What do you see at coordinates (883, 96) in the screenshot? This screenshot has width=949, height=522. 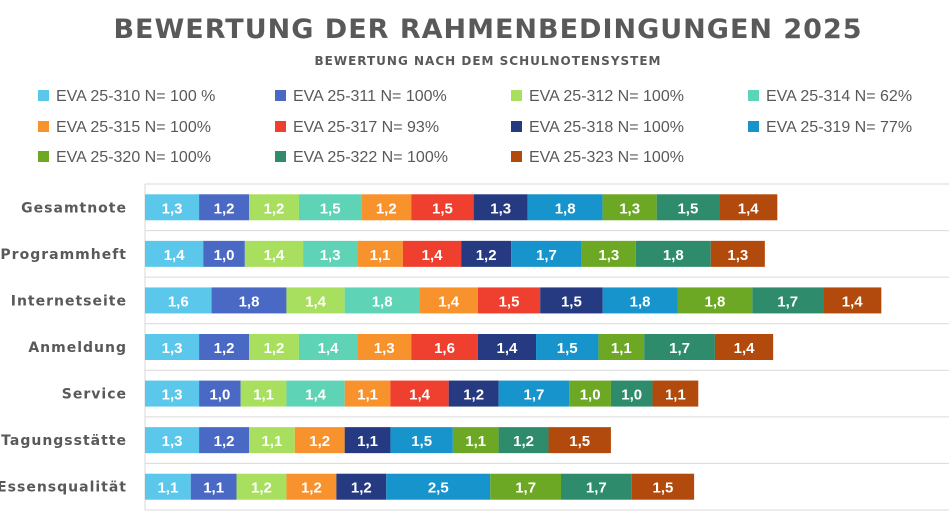 I see `legend-series-n: N= 62%` at bounding box center [883, 96].